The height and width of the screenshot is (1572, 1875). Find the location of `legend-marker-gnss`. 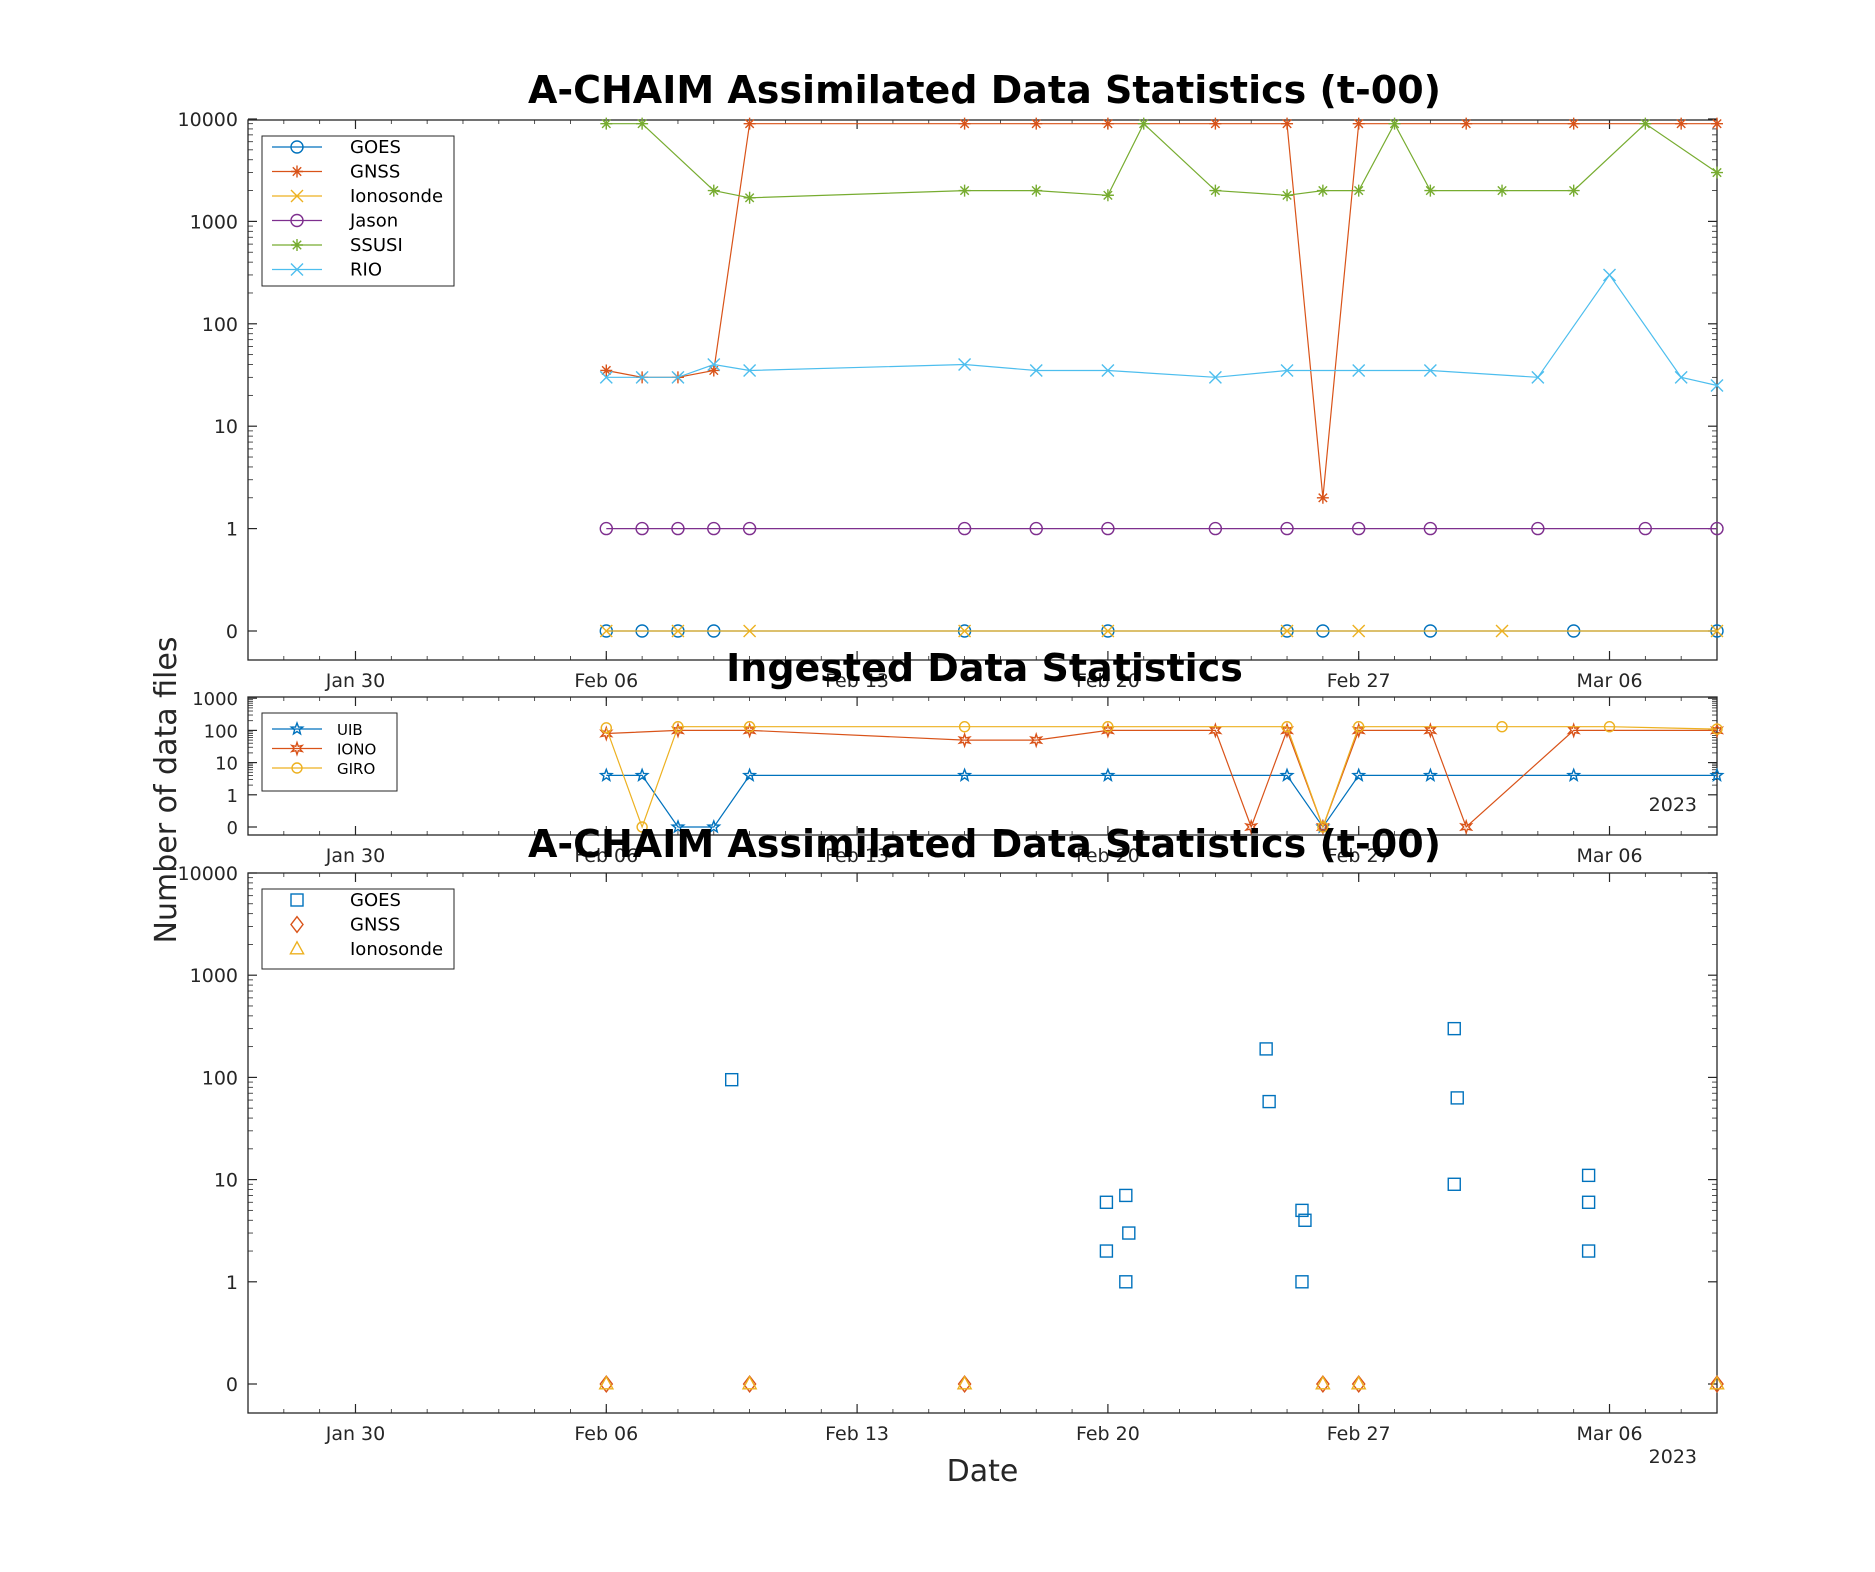

legend-marker-gnss is located at coordinates (297, 171).